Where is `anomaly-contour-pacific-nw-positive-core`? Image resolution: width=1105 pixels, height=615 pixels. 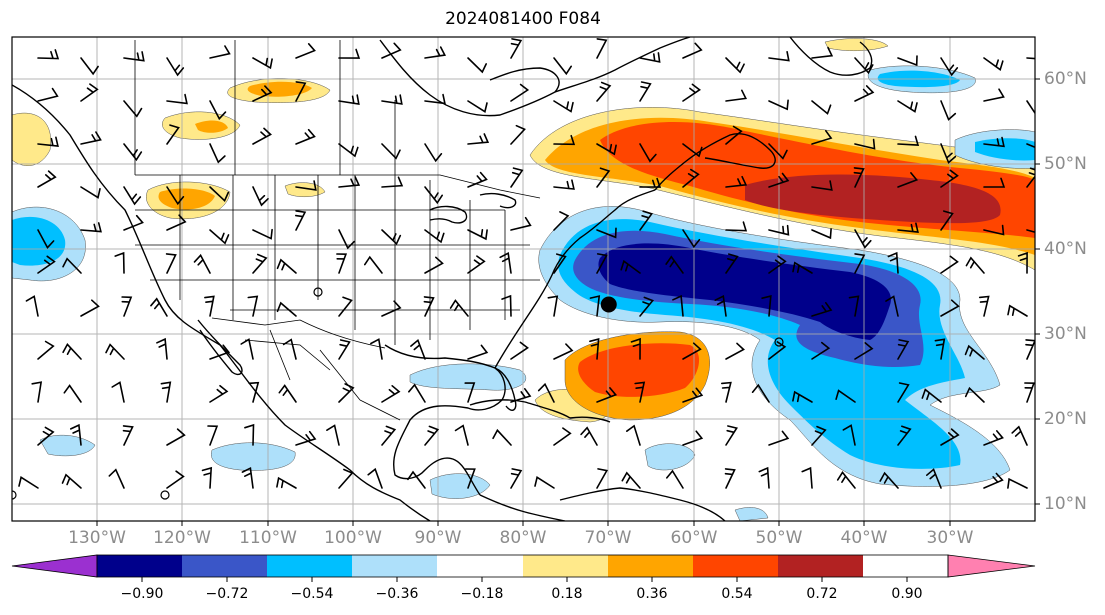 anomaly-contour-pacific-nw-positive-core is located at coordinates (211, 126).